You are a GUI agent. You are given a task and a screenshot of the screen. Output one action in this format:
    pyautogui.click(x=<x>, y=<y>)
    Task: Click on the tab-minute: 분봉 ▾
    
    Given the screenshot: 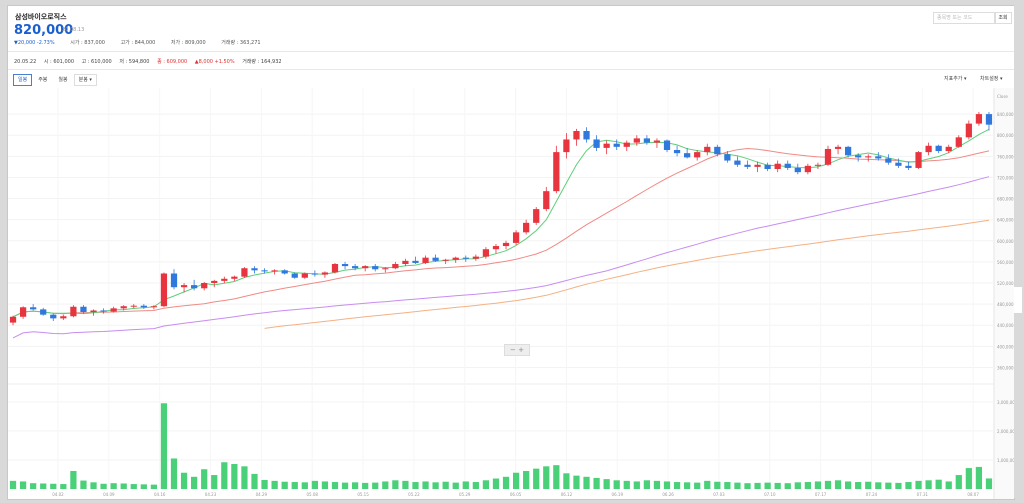 What is the action you would take?
    pyautogui.click(x=85, y=80)
    